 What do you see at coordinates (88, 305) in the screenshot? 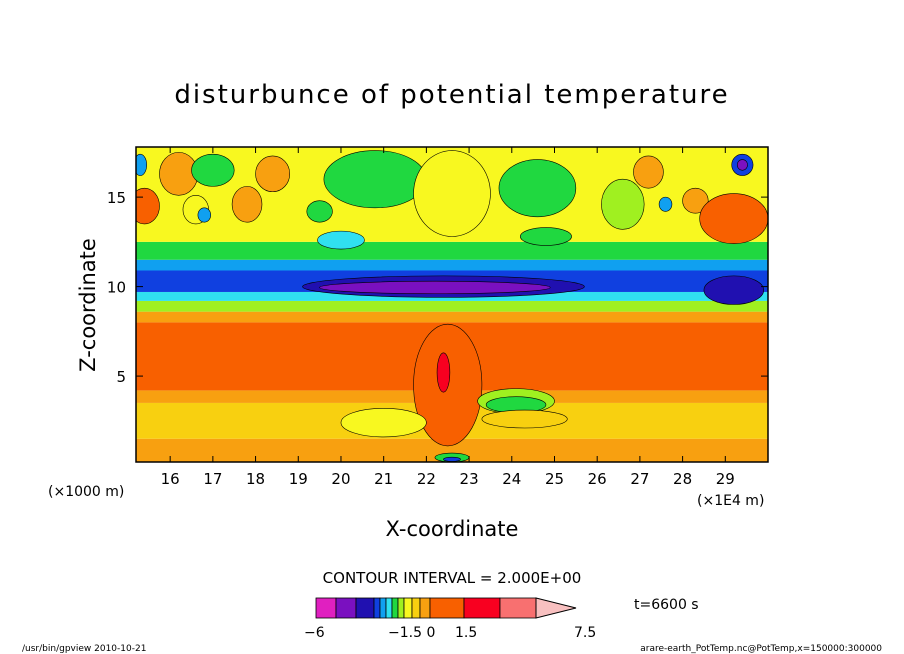
I see `y-axis-label: Z-coordinate` at bounding box center [88, 305].